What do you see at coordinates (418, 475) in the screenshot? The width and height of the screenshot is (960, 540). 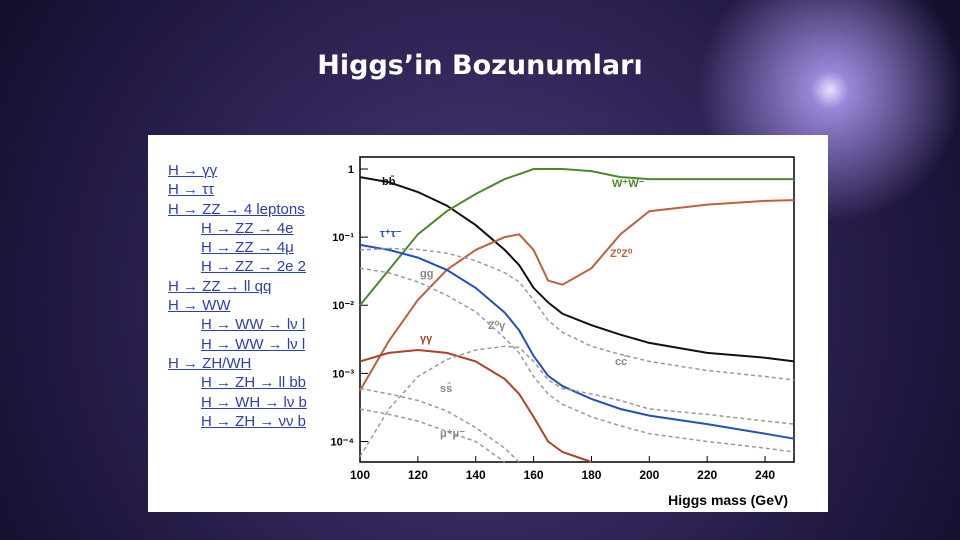 I see `x-tick-label: 120` at bounding box center [418, 475].